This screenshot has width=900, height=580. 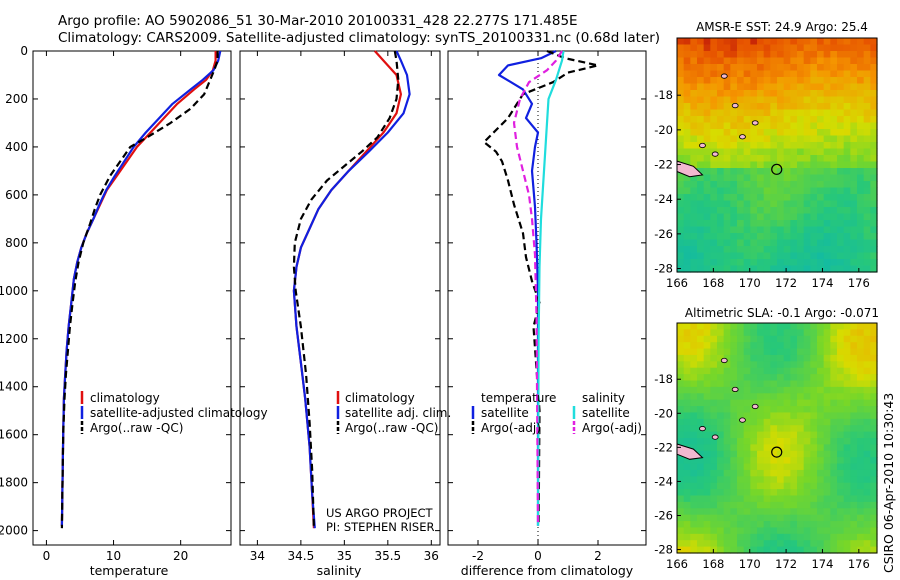 I want to click on island-shape, so click(x=724, y=360).